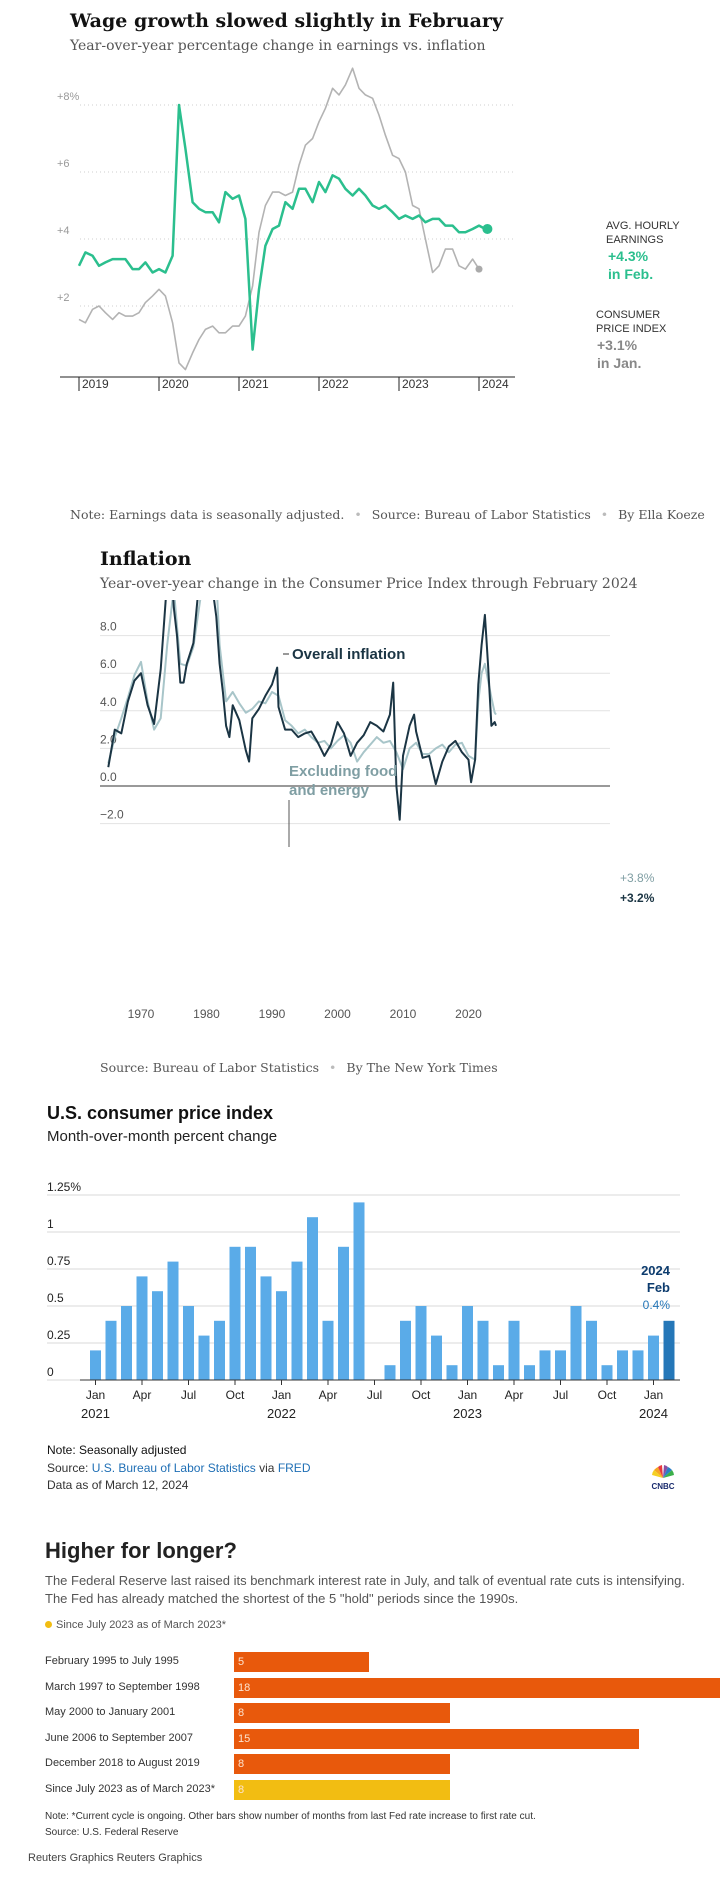 This screenshot has height=1898, width=728. Describe the element at coordinates (634, 240) in the screenshot. I see `earnings-label-line2: EARNINGS` at that location.